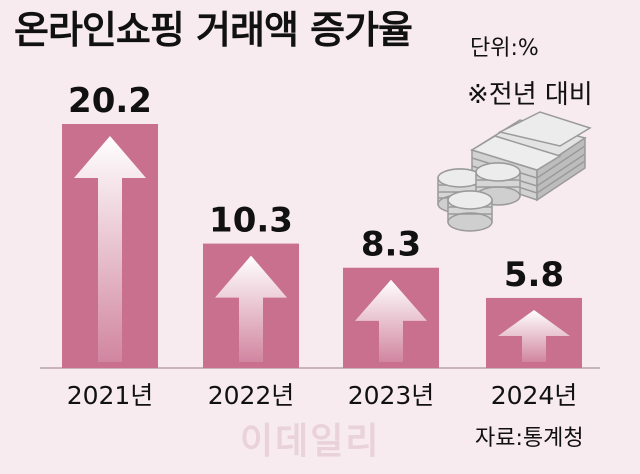 The height and width of the screenshot is (474, 640). What do you see at coordinates (251, 221) in the screenshot?
I see `value-label: 10.3` at bounding box center [251, 221].